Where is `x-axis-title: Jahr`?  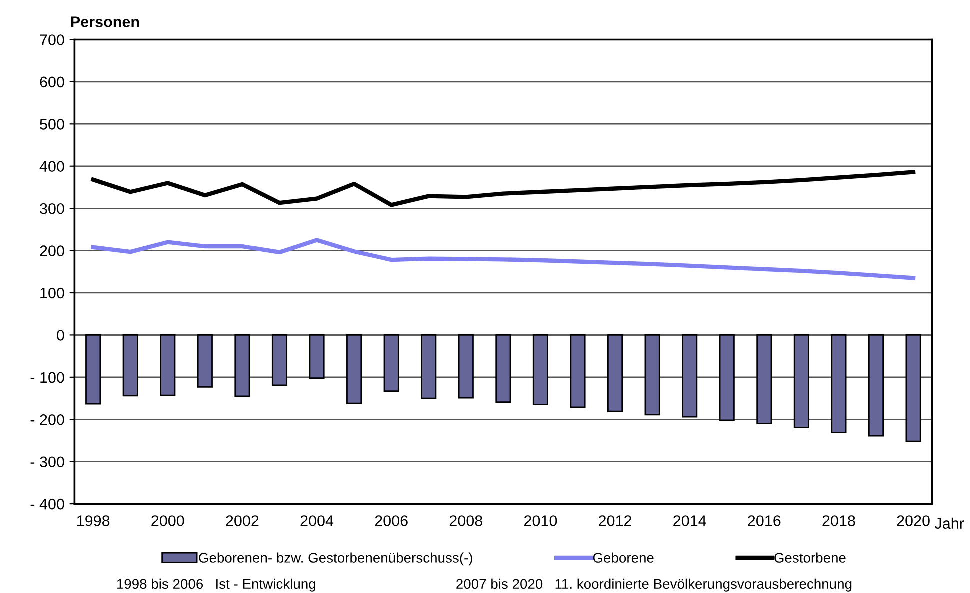
x-axis-title: Jahr is located at coordinates (949, 524).